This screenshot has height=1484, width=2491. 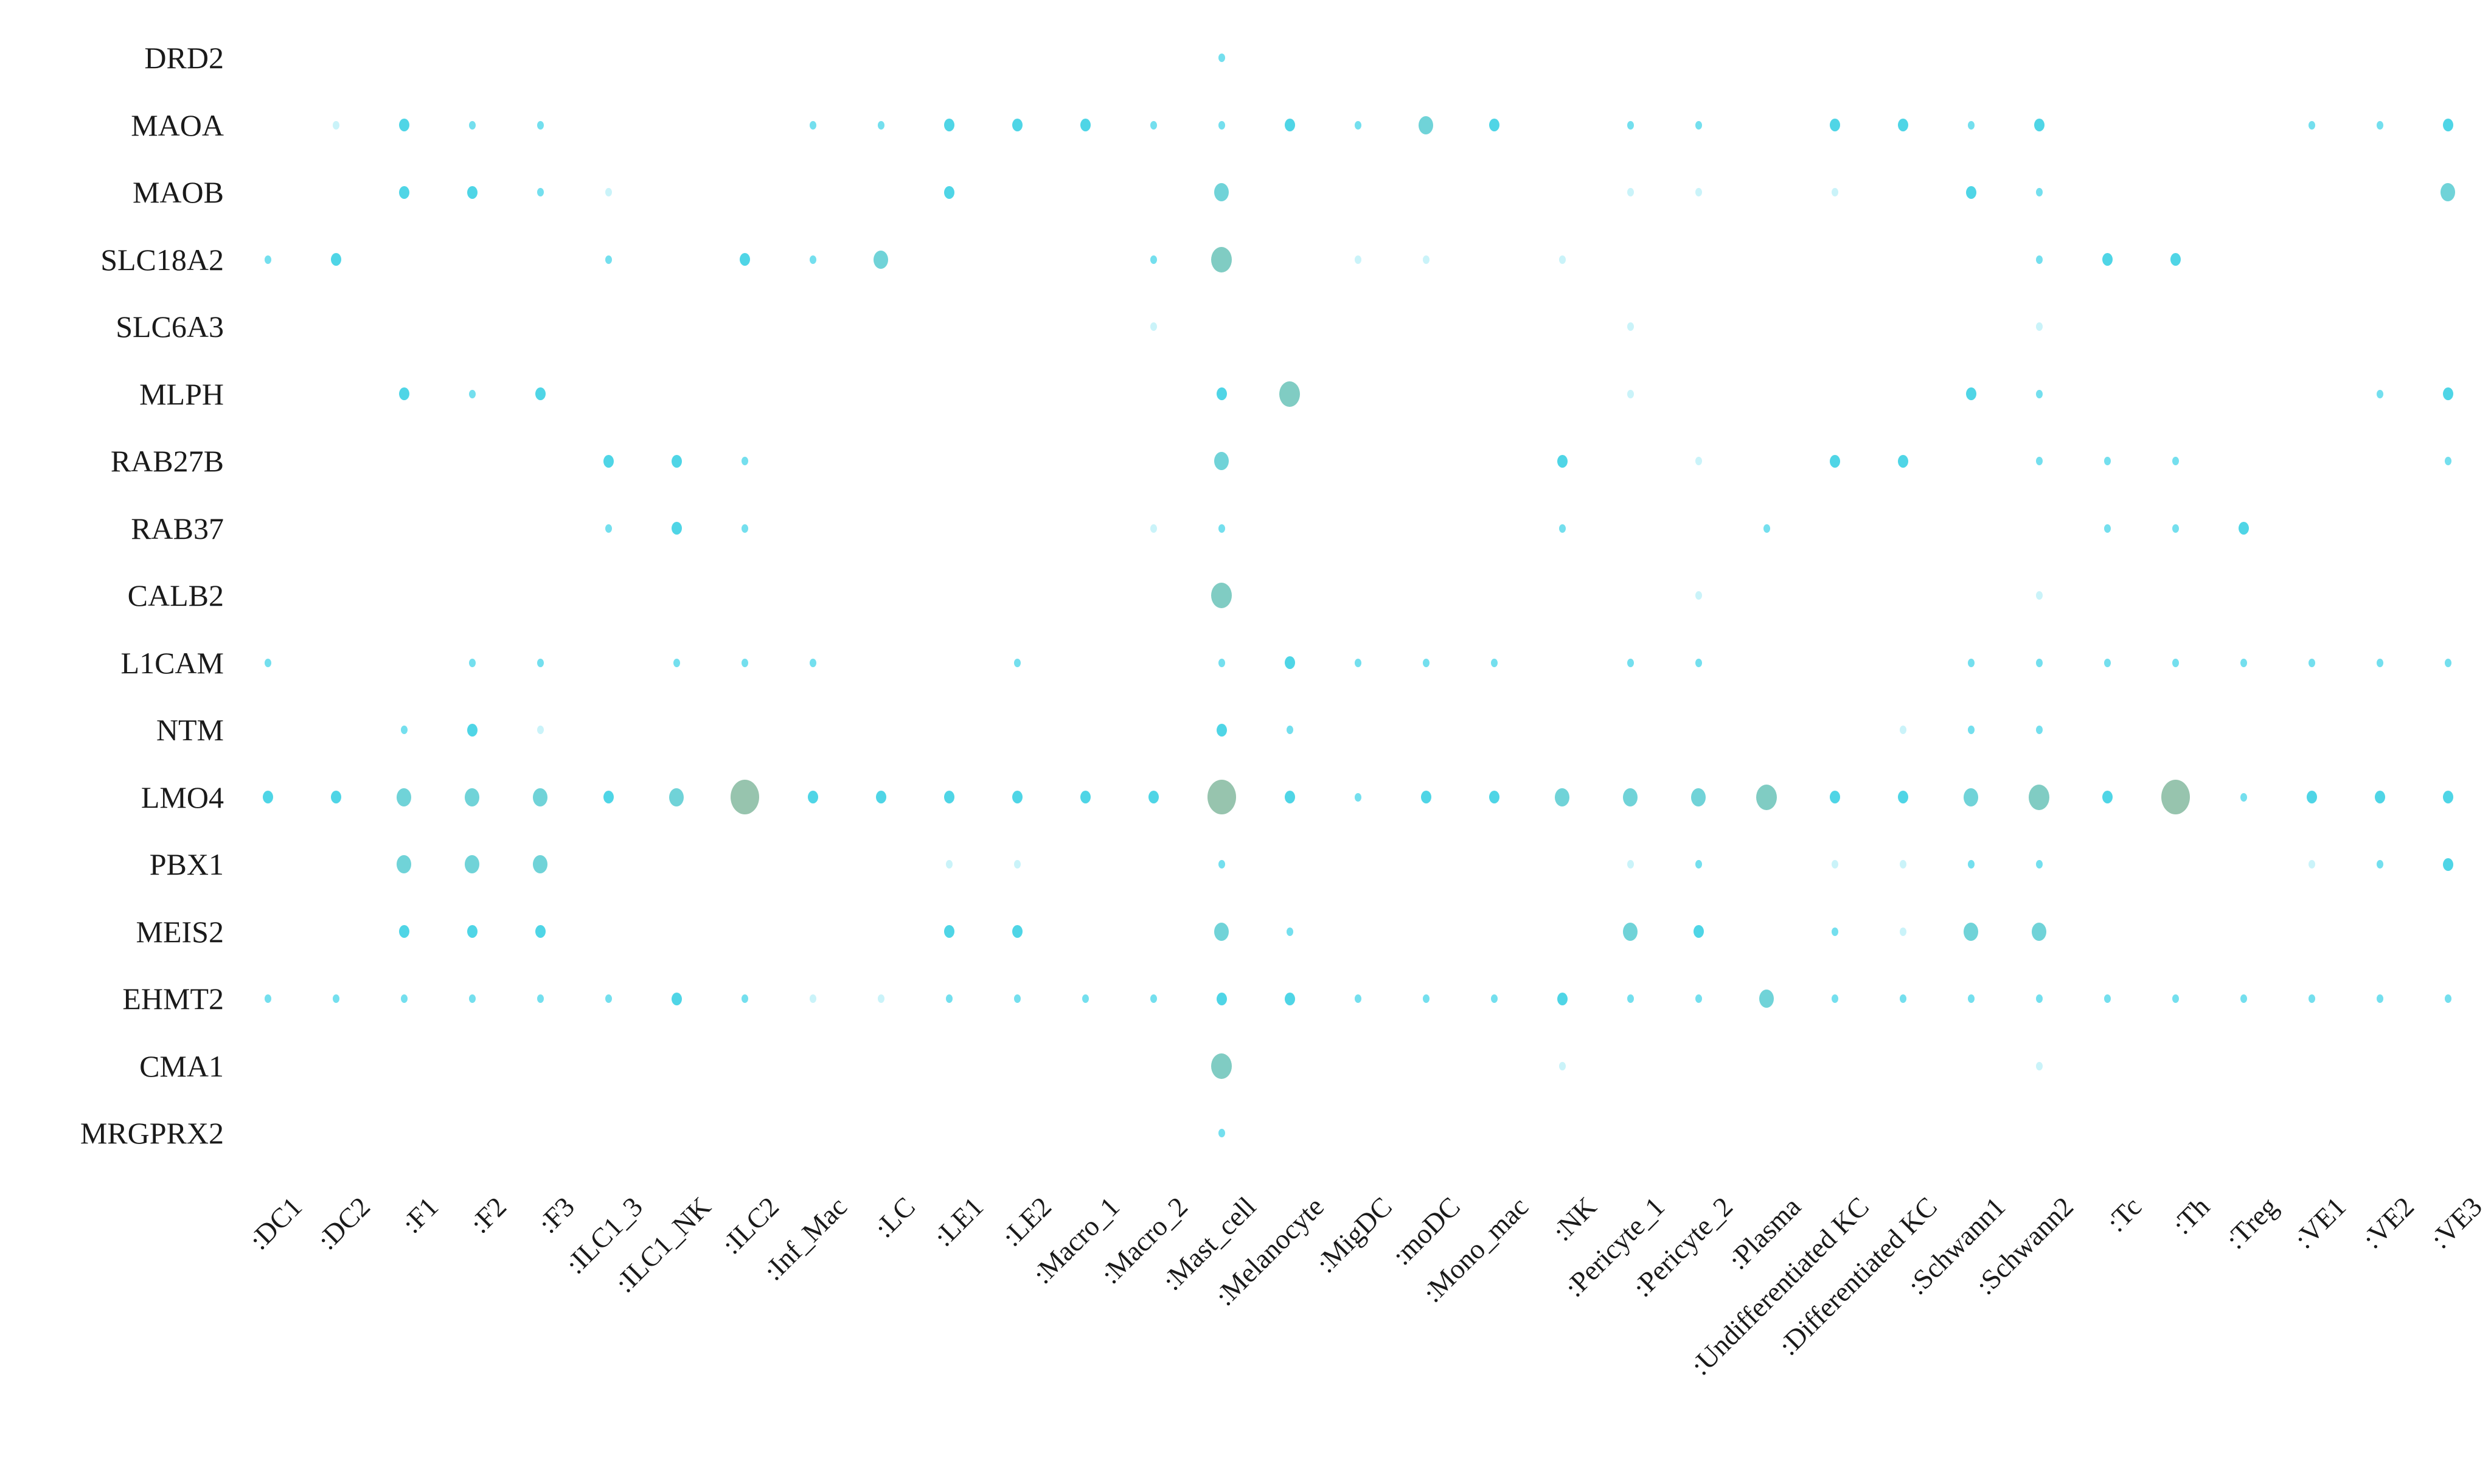 What do you see at coordinates (177, 528) in the screenshot?
I see `gene-label: RAB37` at bounding box center [177, 528].